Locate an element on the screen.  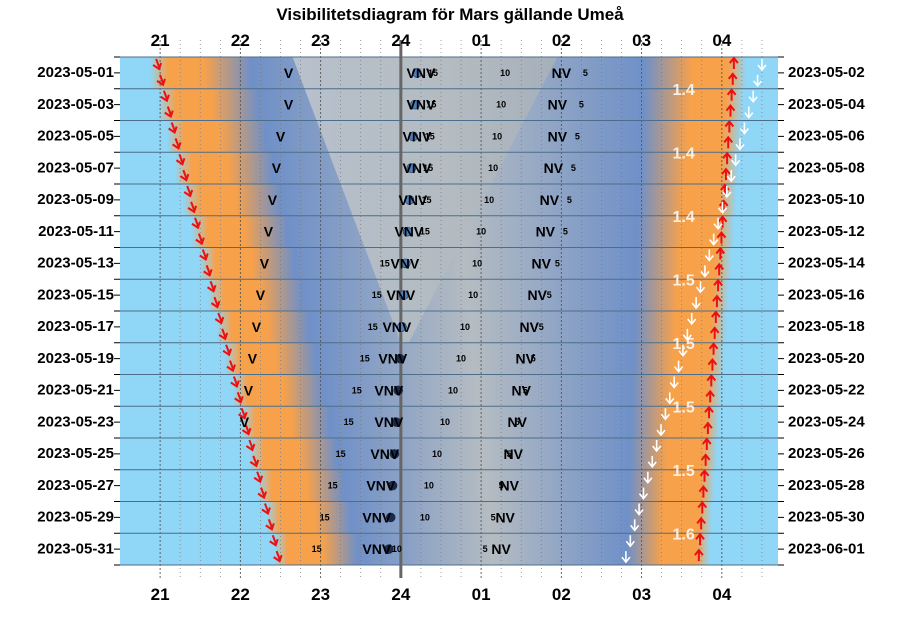
date-label-right: 2023-05-08 is located at coordinates (826, 167).